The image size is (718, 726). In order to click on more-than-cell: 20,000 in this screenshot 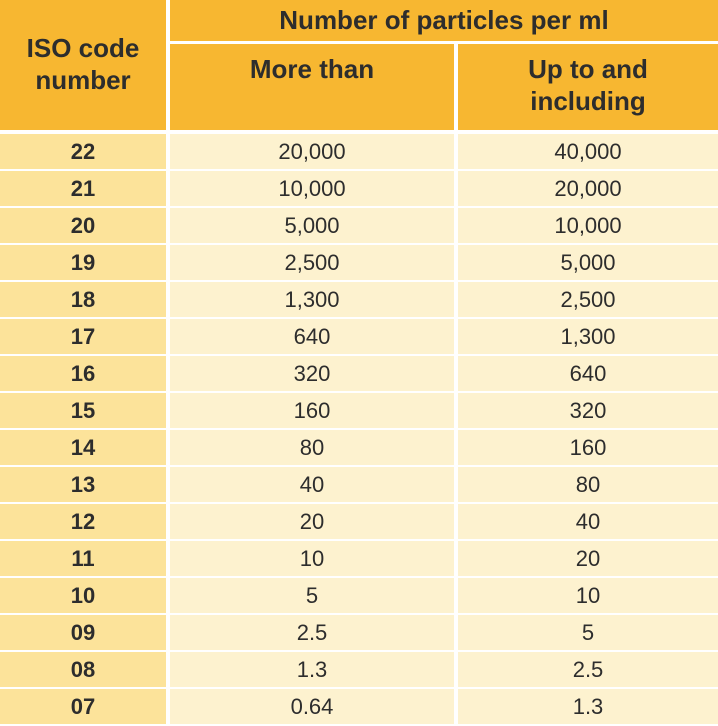, I will do `click(312, 151)`.